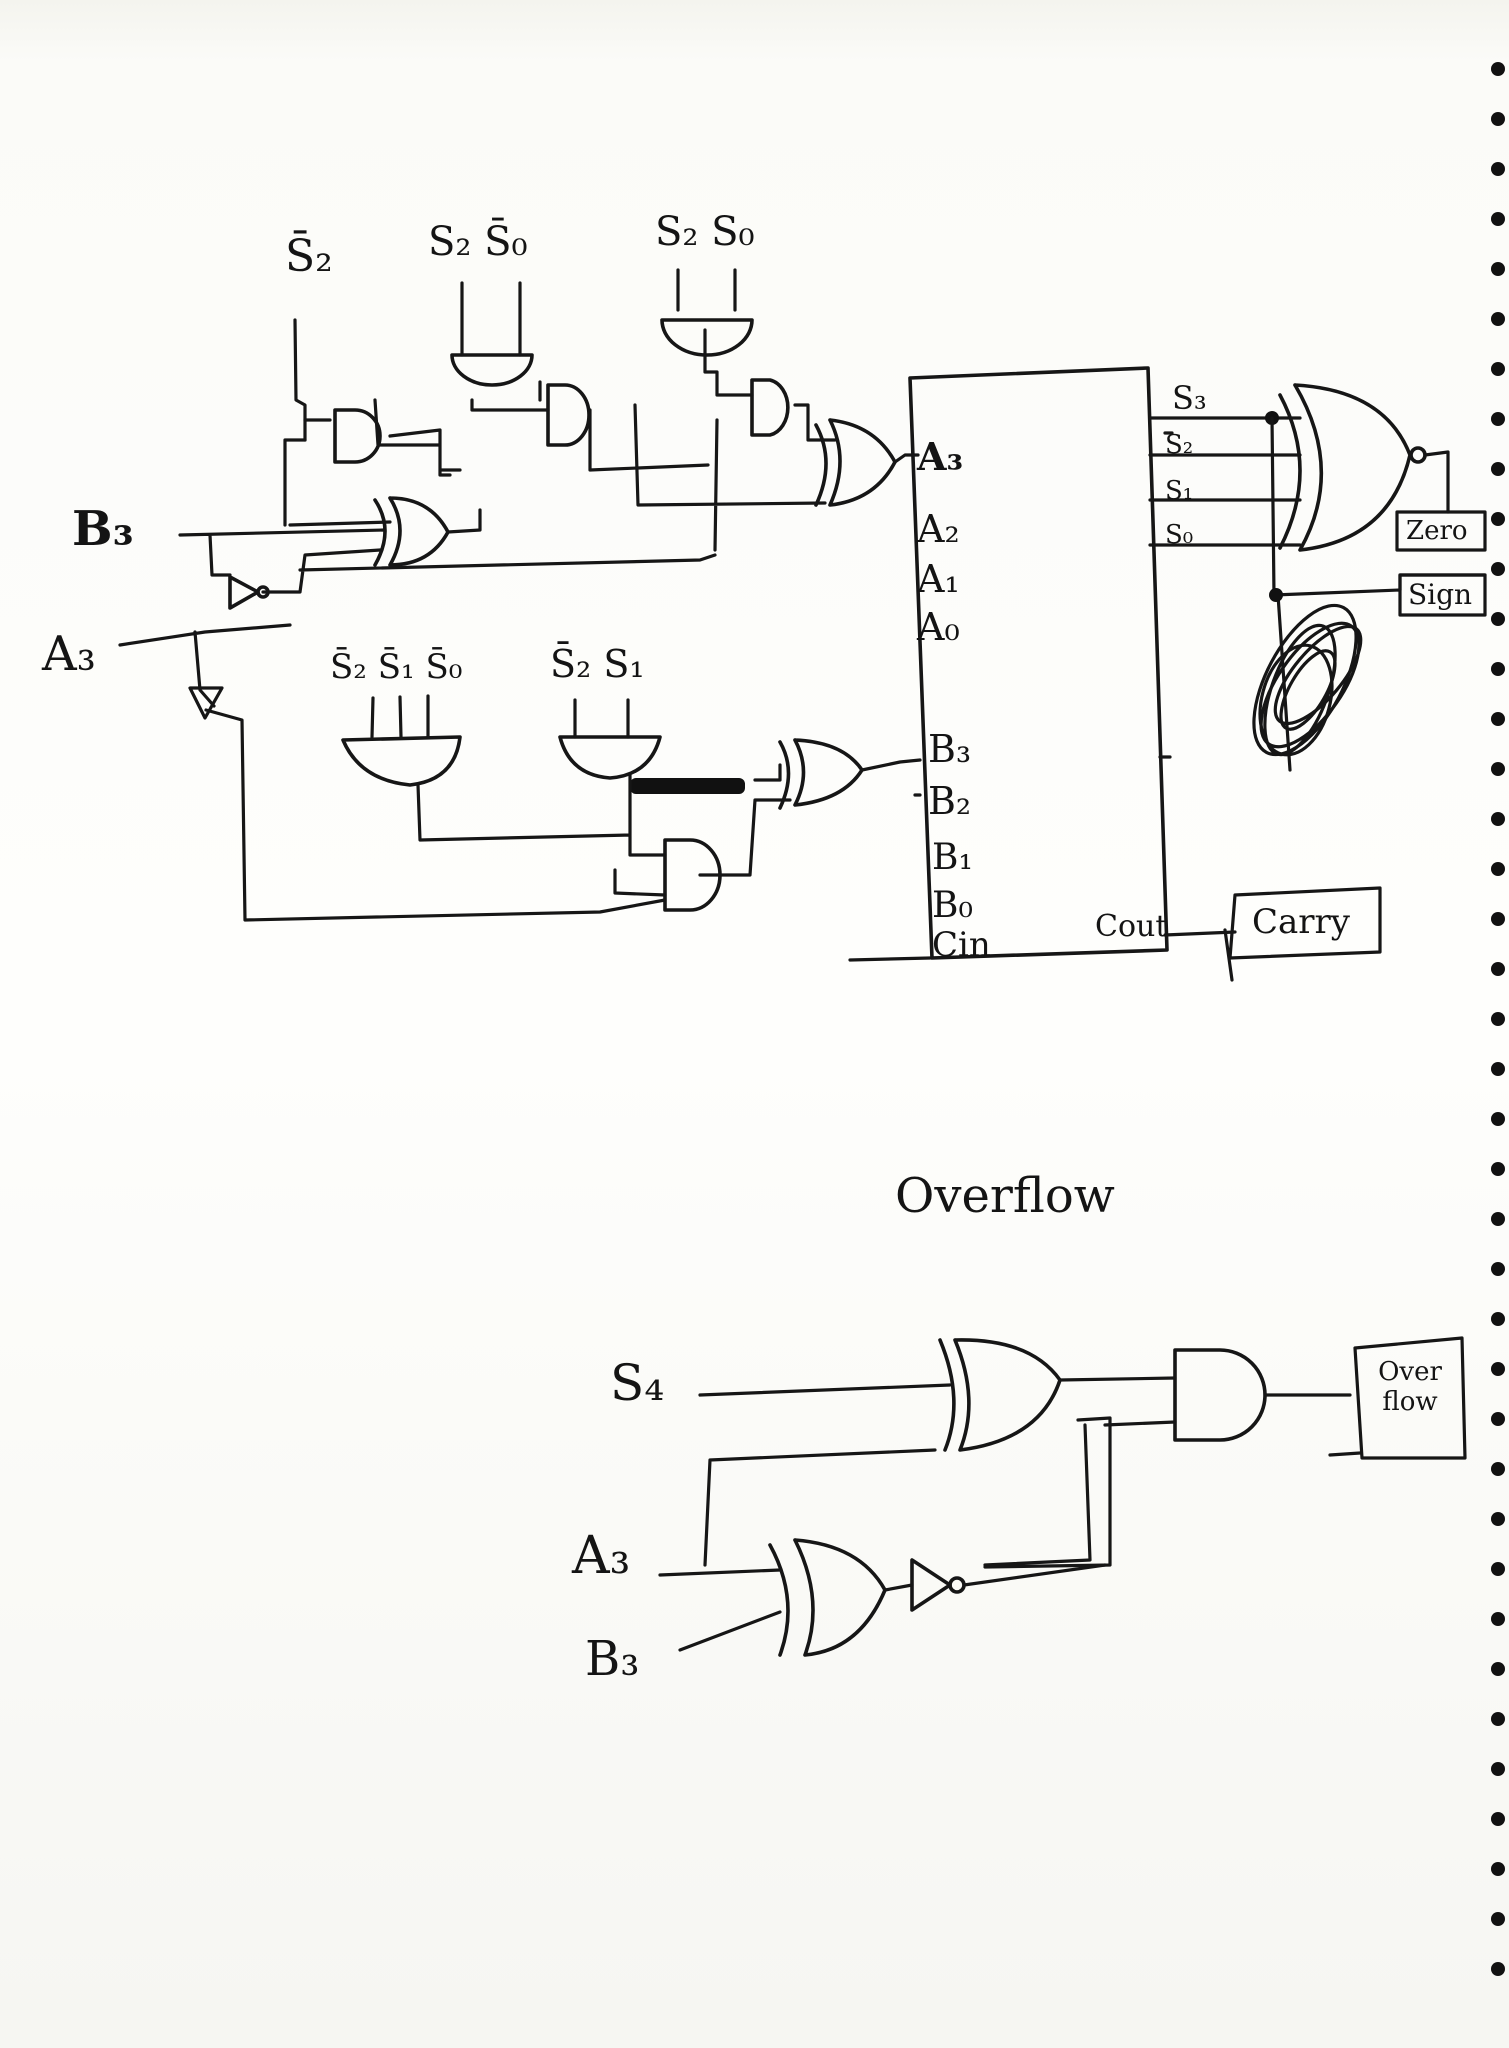  What do you see at coordinates (1179, 445) in the screenshot?
I see `sum-s2: S₂` at bounding box center [1179, 445].